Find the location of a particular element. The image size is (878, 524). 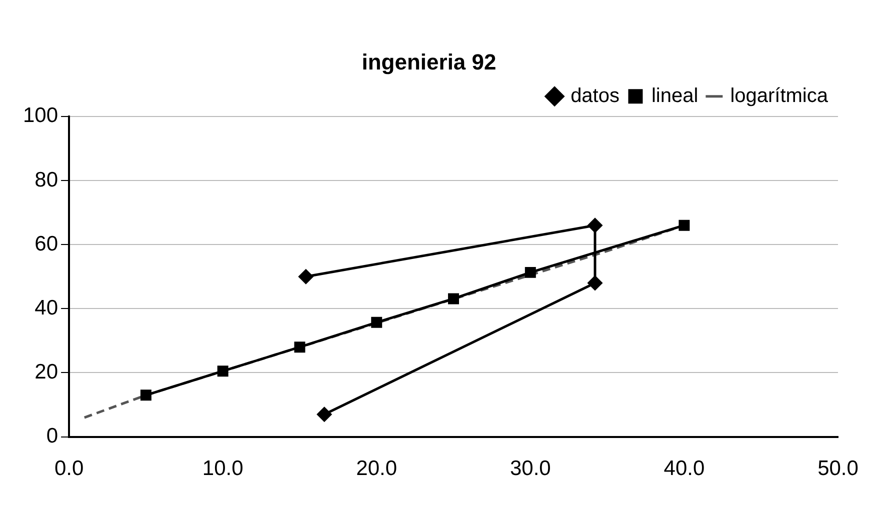

x-tick-label: 0.0 is located at coordinates (69, 468).